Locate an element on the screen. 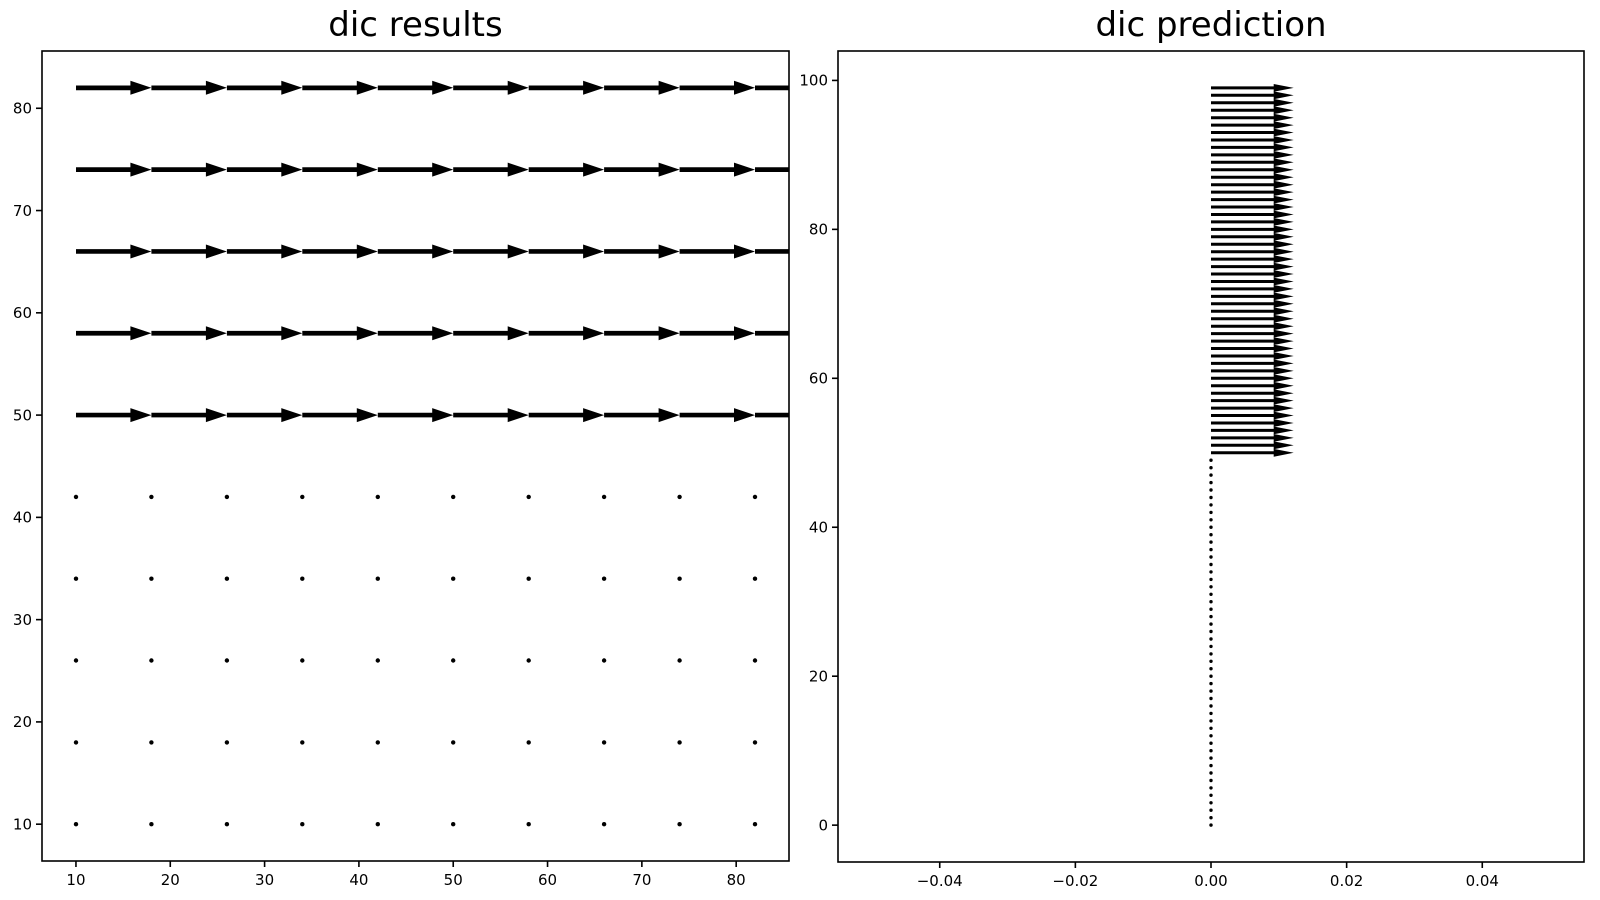 The height and width of the screenshot is (900, 1600). dic-prediction-data is located at coordinates (1251, 455).